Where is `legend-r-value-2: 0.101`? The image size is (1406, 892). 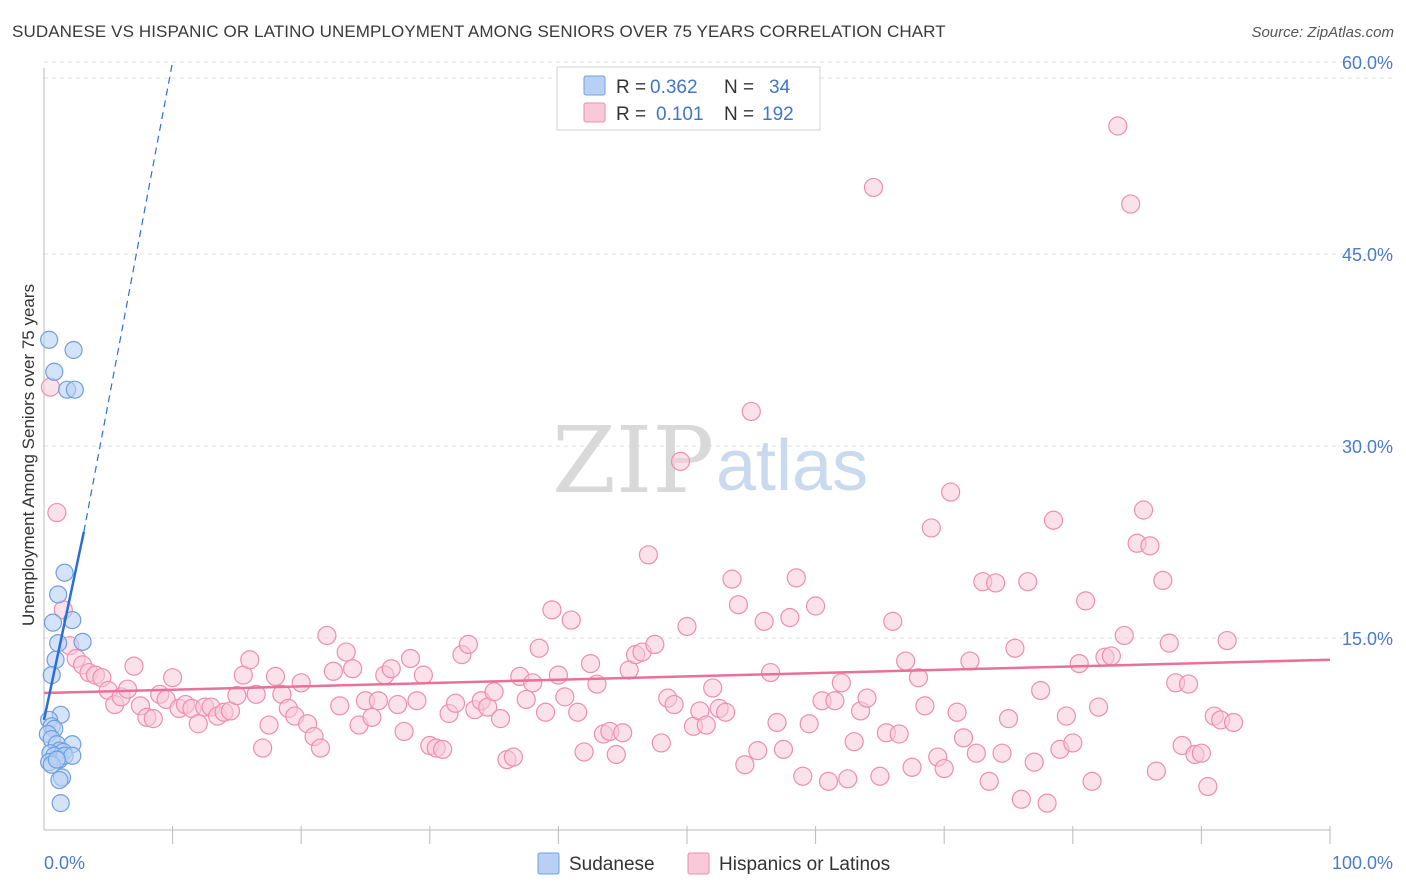
legend-r-value-2: 0.101 is located at coordinates (680, 114).